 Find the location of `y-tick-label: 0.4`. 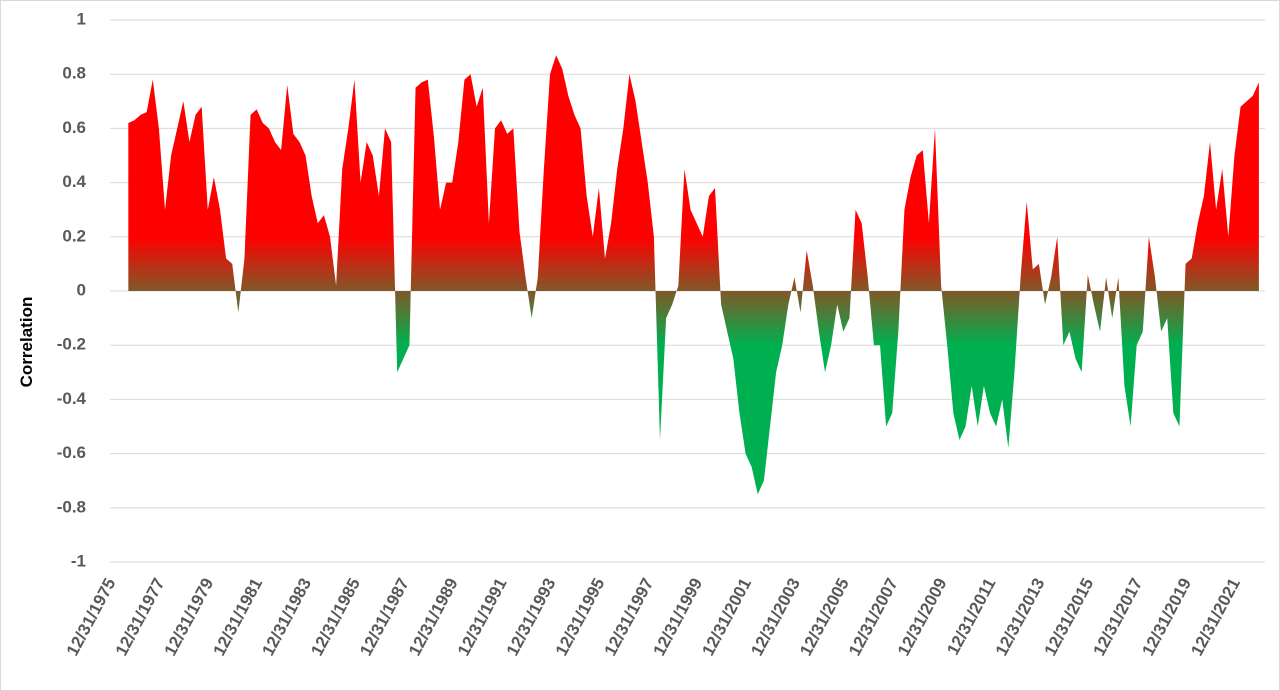

y-tick-label: 0.4 is located at coordinates (74, 181).